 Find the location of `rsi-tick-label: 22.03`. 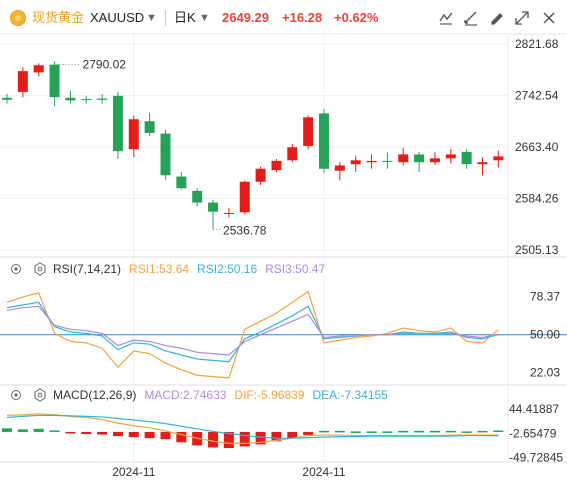

rsi-tick-label: 22.03 is located at coordinates (545, 373).